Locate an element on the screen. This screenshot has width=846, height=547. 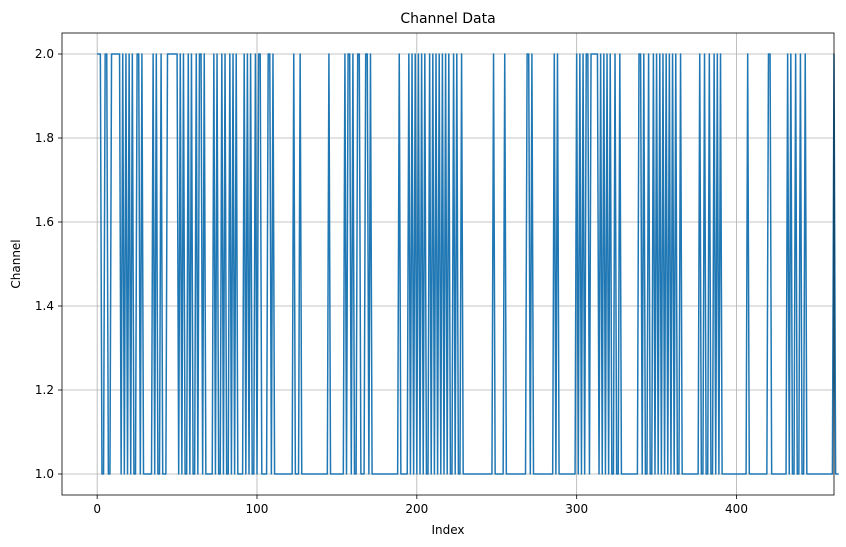
x-axis-ticks: 0 100 200 300 400 is located at coordinates (420, 505).